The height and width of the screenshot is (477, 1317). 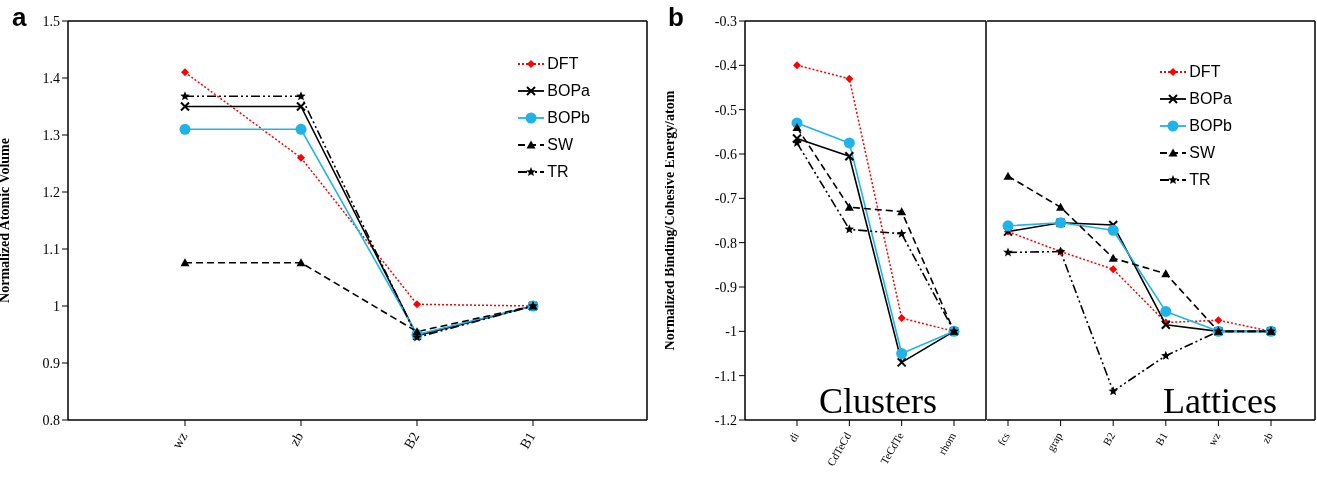 What do you see at coordinates (676, 17) in the screenshot?
I see `chart-title: b` at bounding box center [676, 17].